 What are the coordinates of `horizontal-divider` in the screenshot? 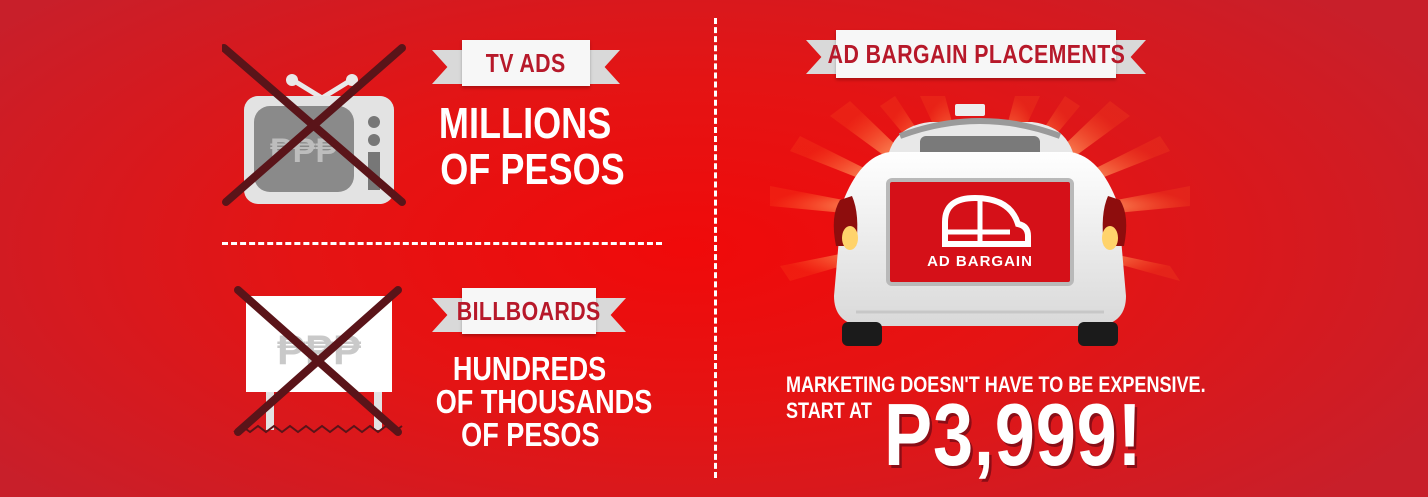 It's located at (442, 243).